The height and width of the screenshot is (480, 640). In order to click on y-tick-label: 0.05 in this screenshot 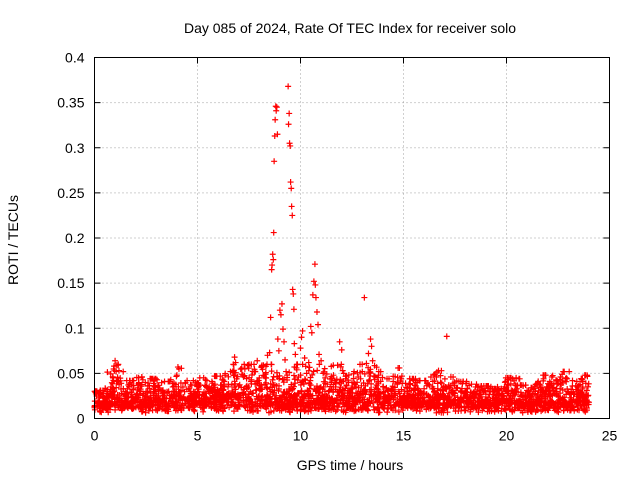, I will do `click(70, 373)`.